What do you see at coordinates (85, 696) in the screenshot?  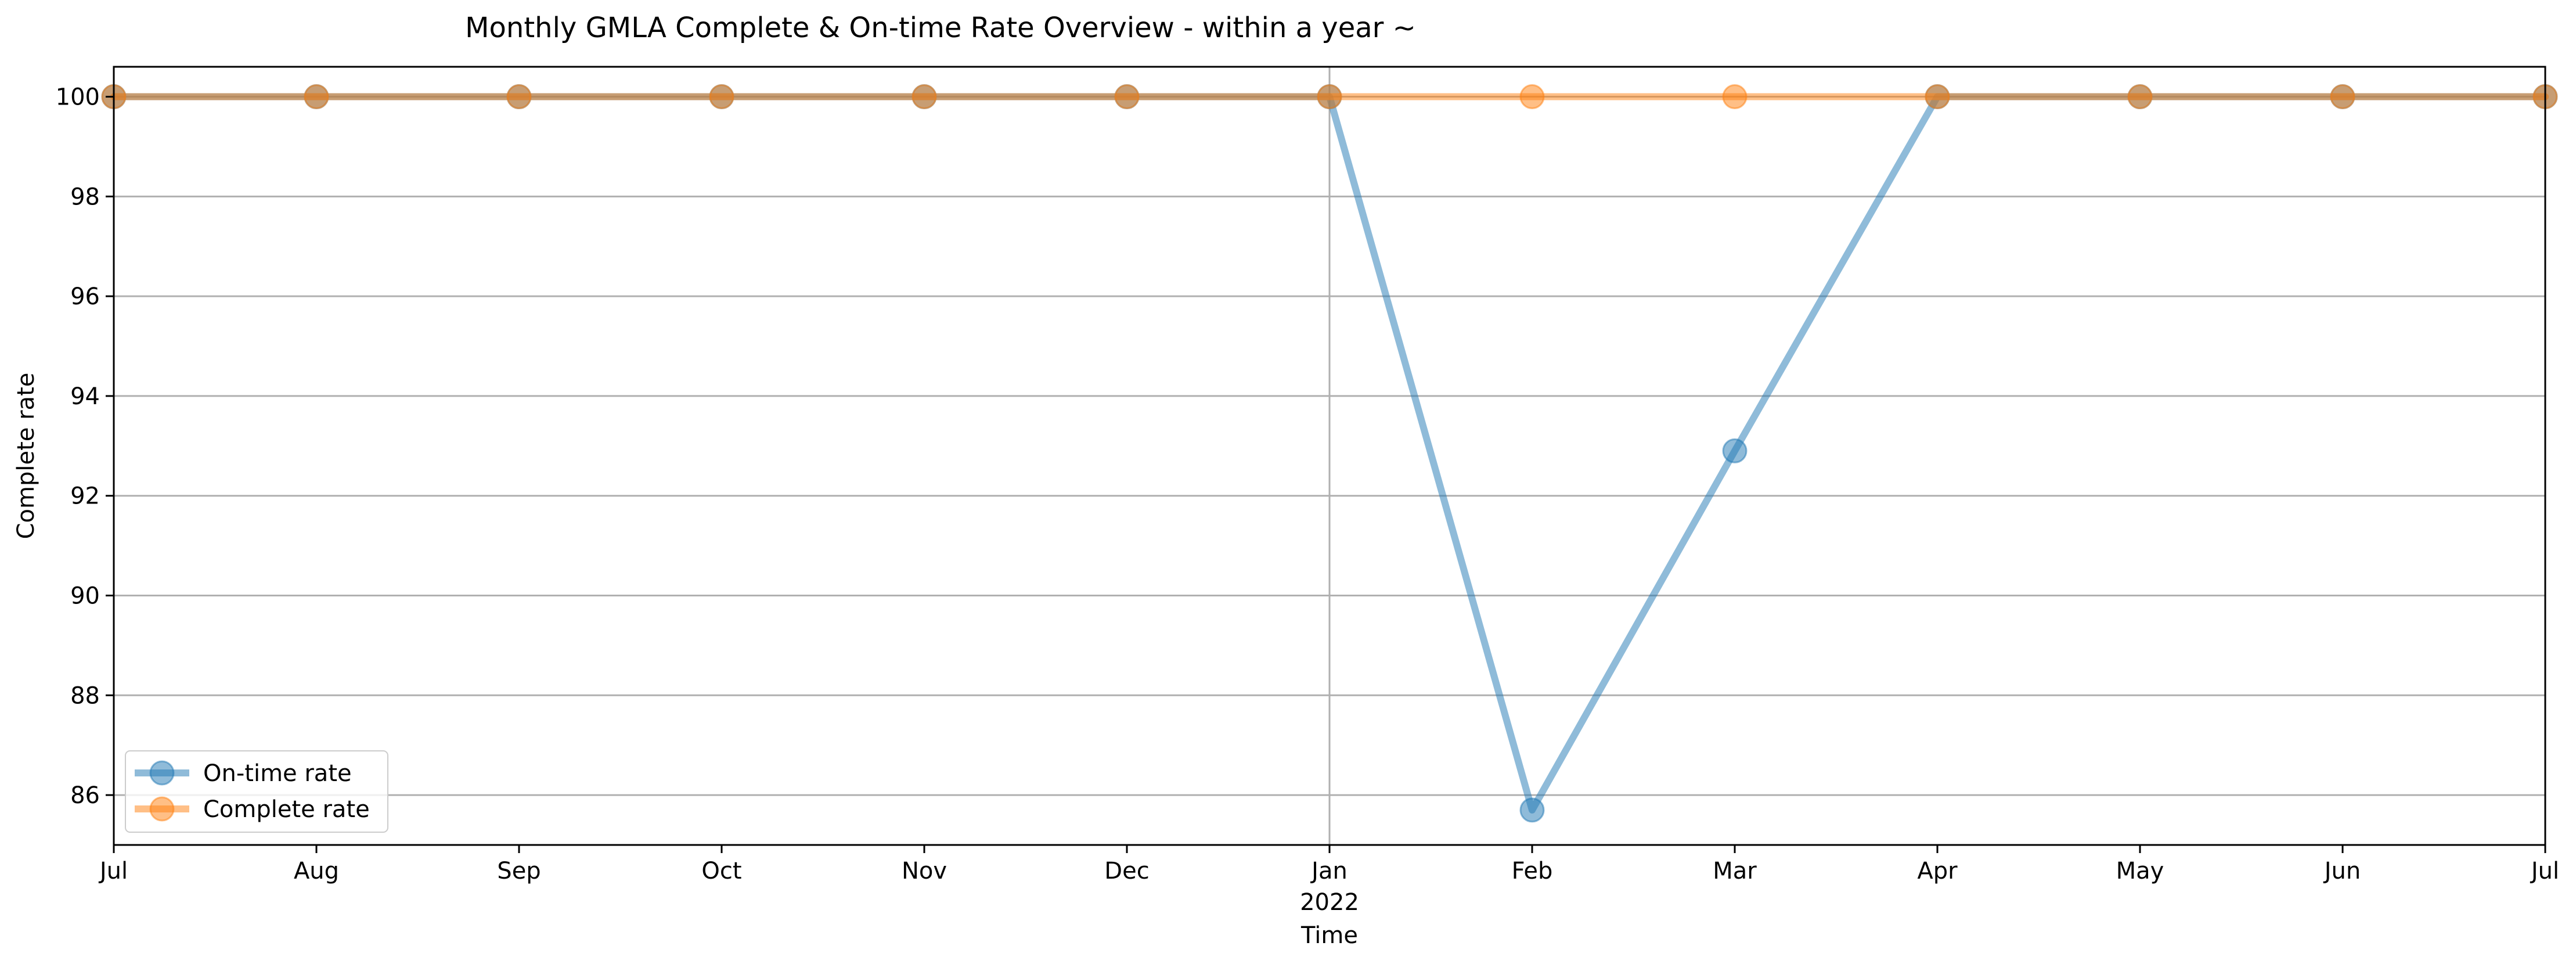 I see `y-tick-label: 88` at bounding box center [85, 696].